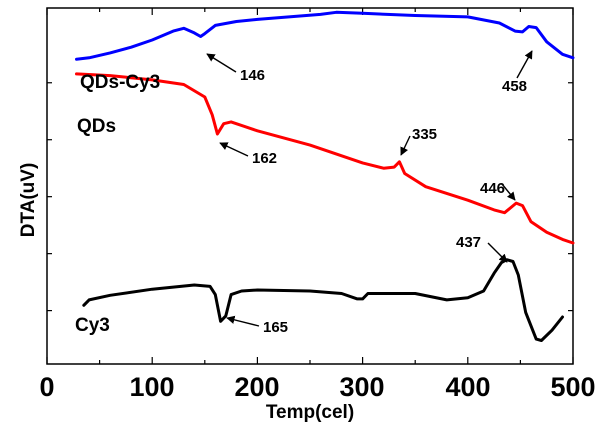 The width and height of the screenshot is (600, 425). What do you see at coordinates (492, 188) in the screenshot?
I see `annotation-446: 446` at bounding box center [492, 188].